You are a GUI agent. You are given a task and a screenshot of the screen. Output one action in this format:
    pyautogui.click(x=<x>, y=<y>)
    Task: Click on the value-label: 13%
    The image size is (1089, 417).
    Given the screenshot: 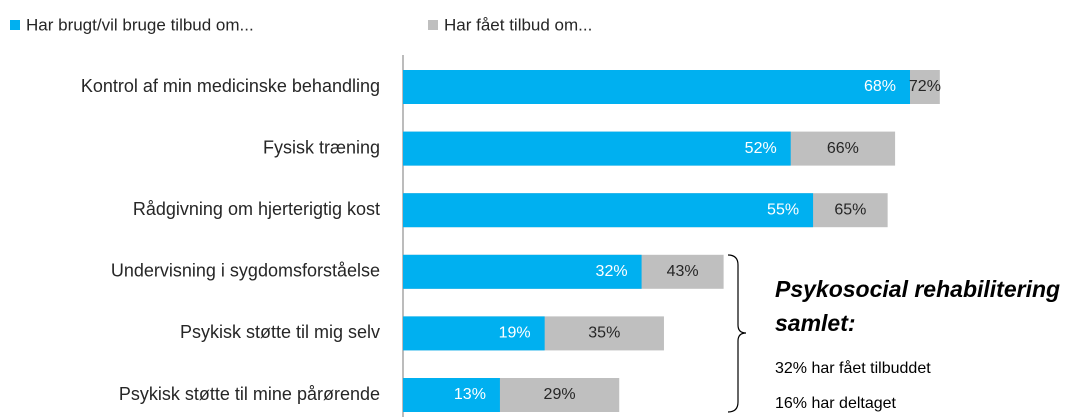 What is the action you would take?
    pyautogui.click(x=470, y=394)
    